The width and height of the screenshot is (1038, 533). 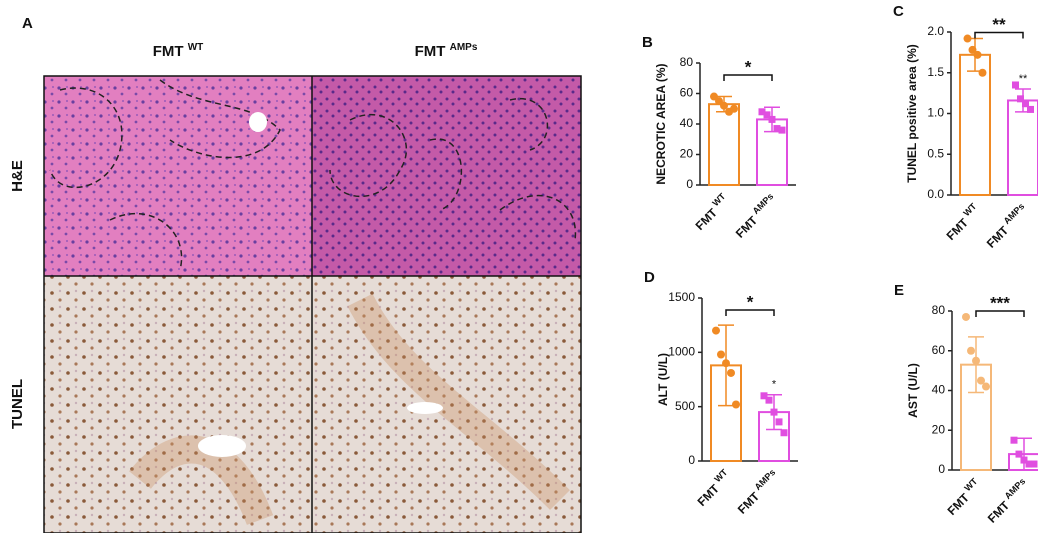 What do you see at coordinates (446, 176) in the screenshot?
I see `he-amps-image` at bounding box center [446, 176].